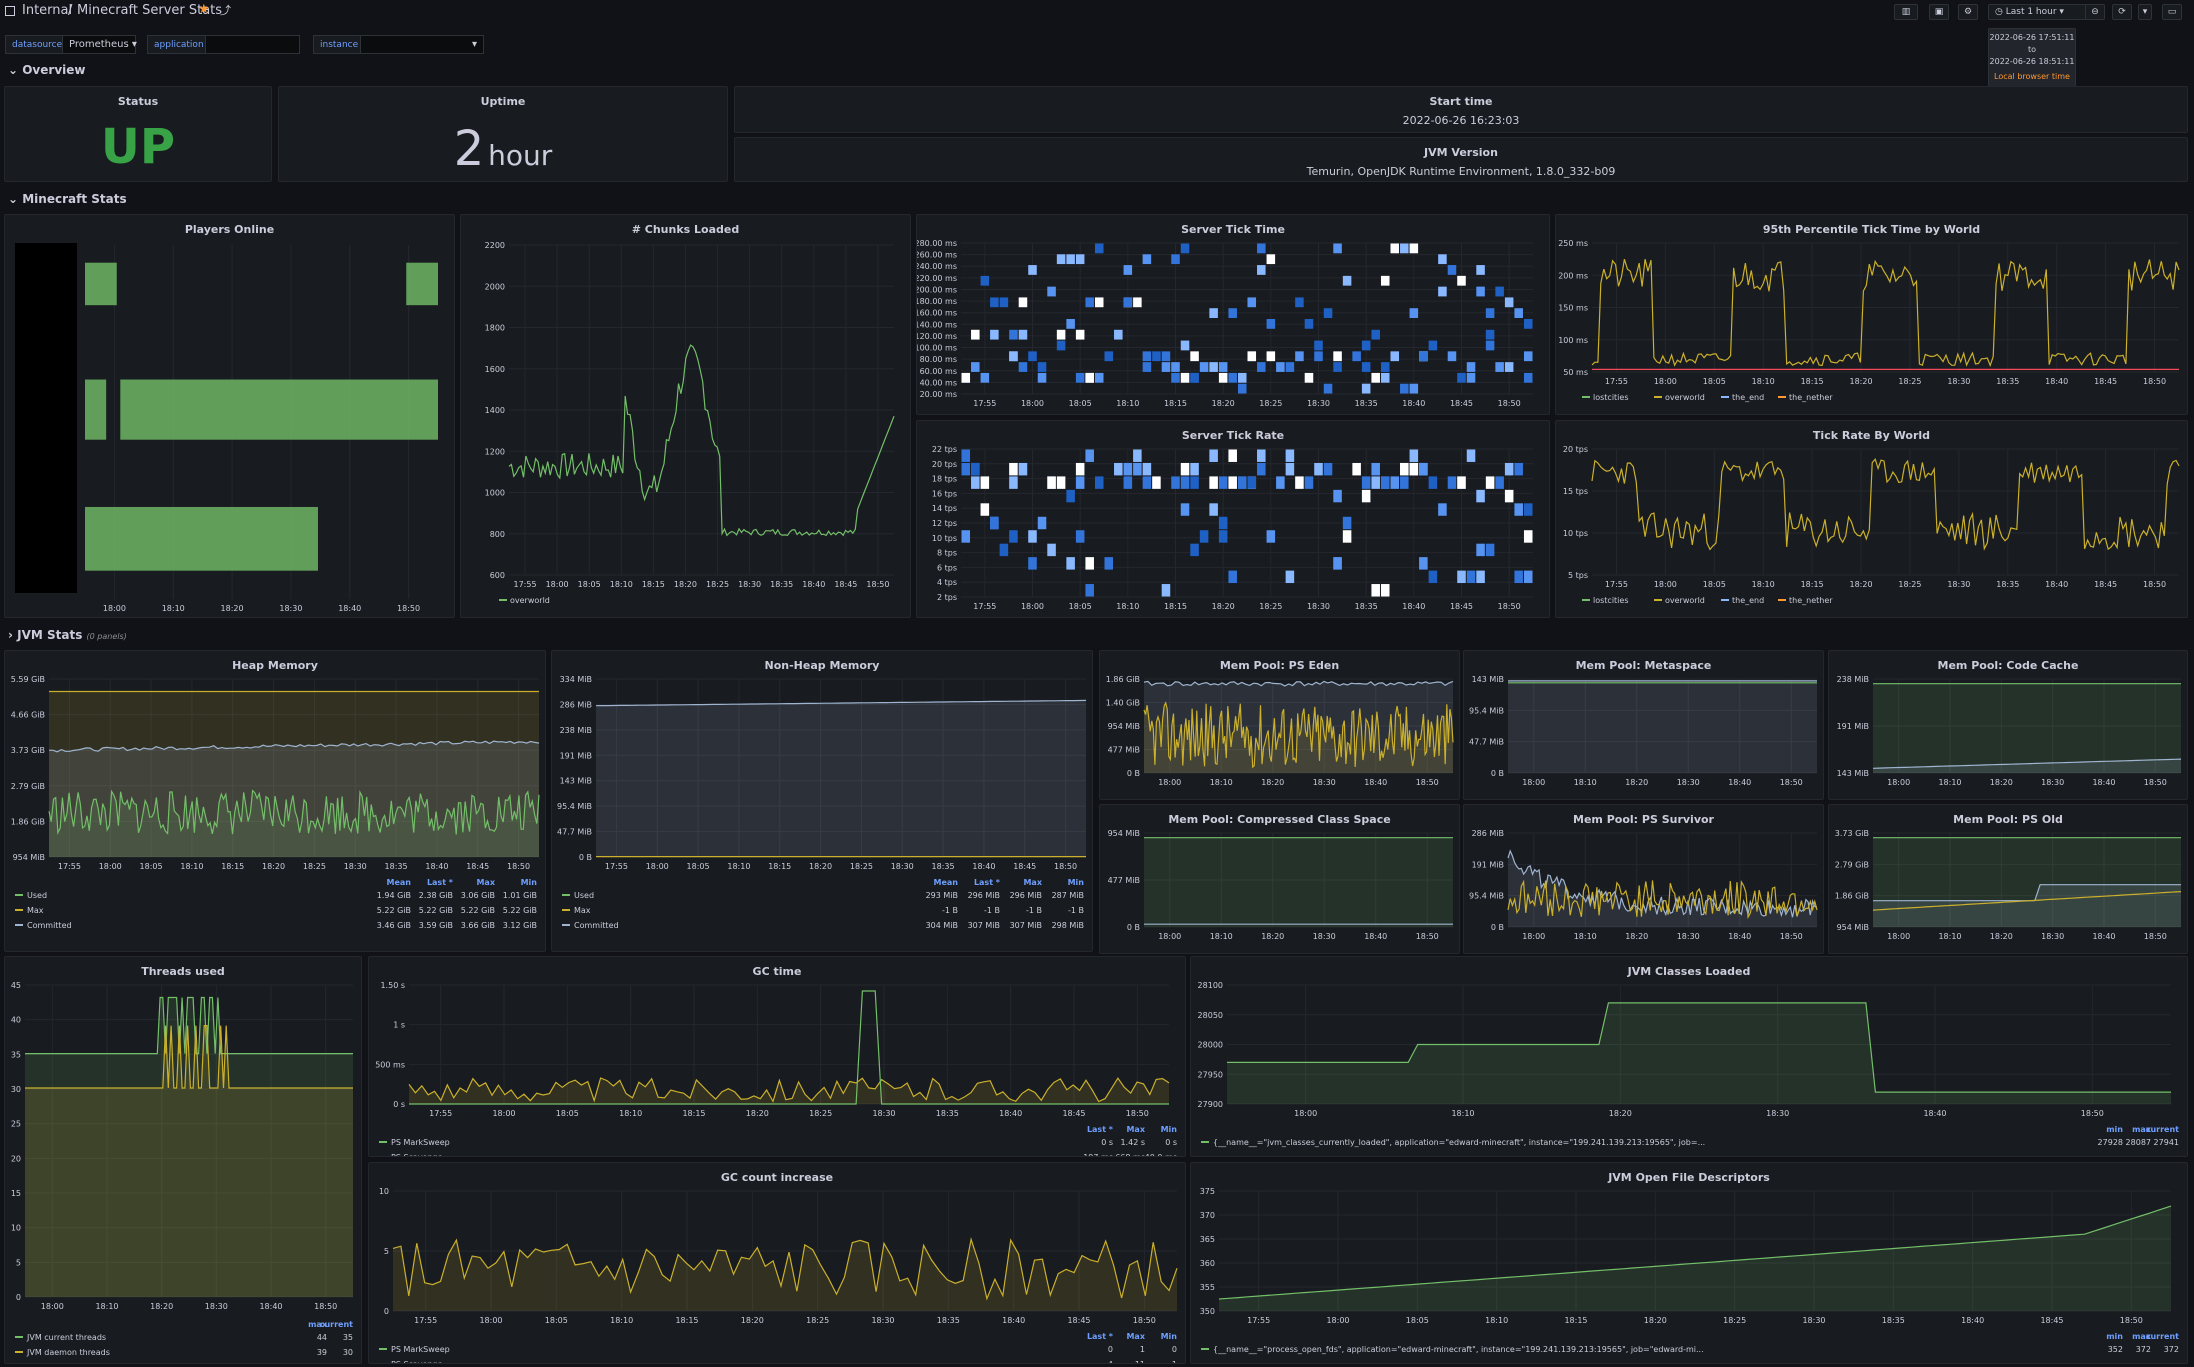  Describe the element at coordinates (2008, 819) in the screenshot. I see `panel-title: Mem Pool: PS Old` at that location.